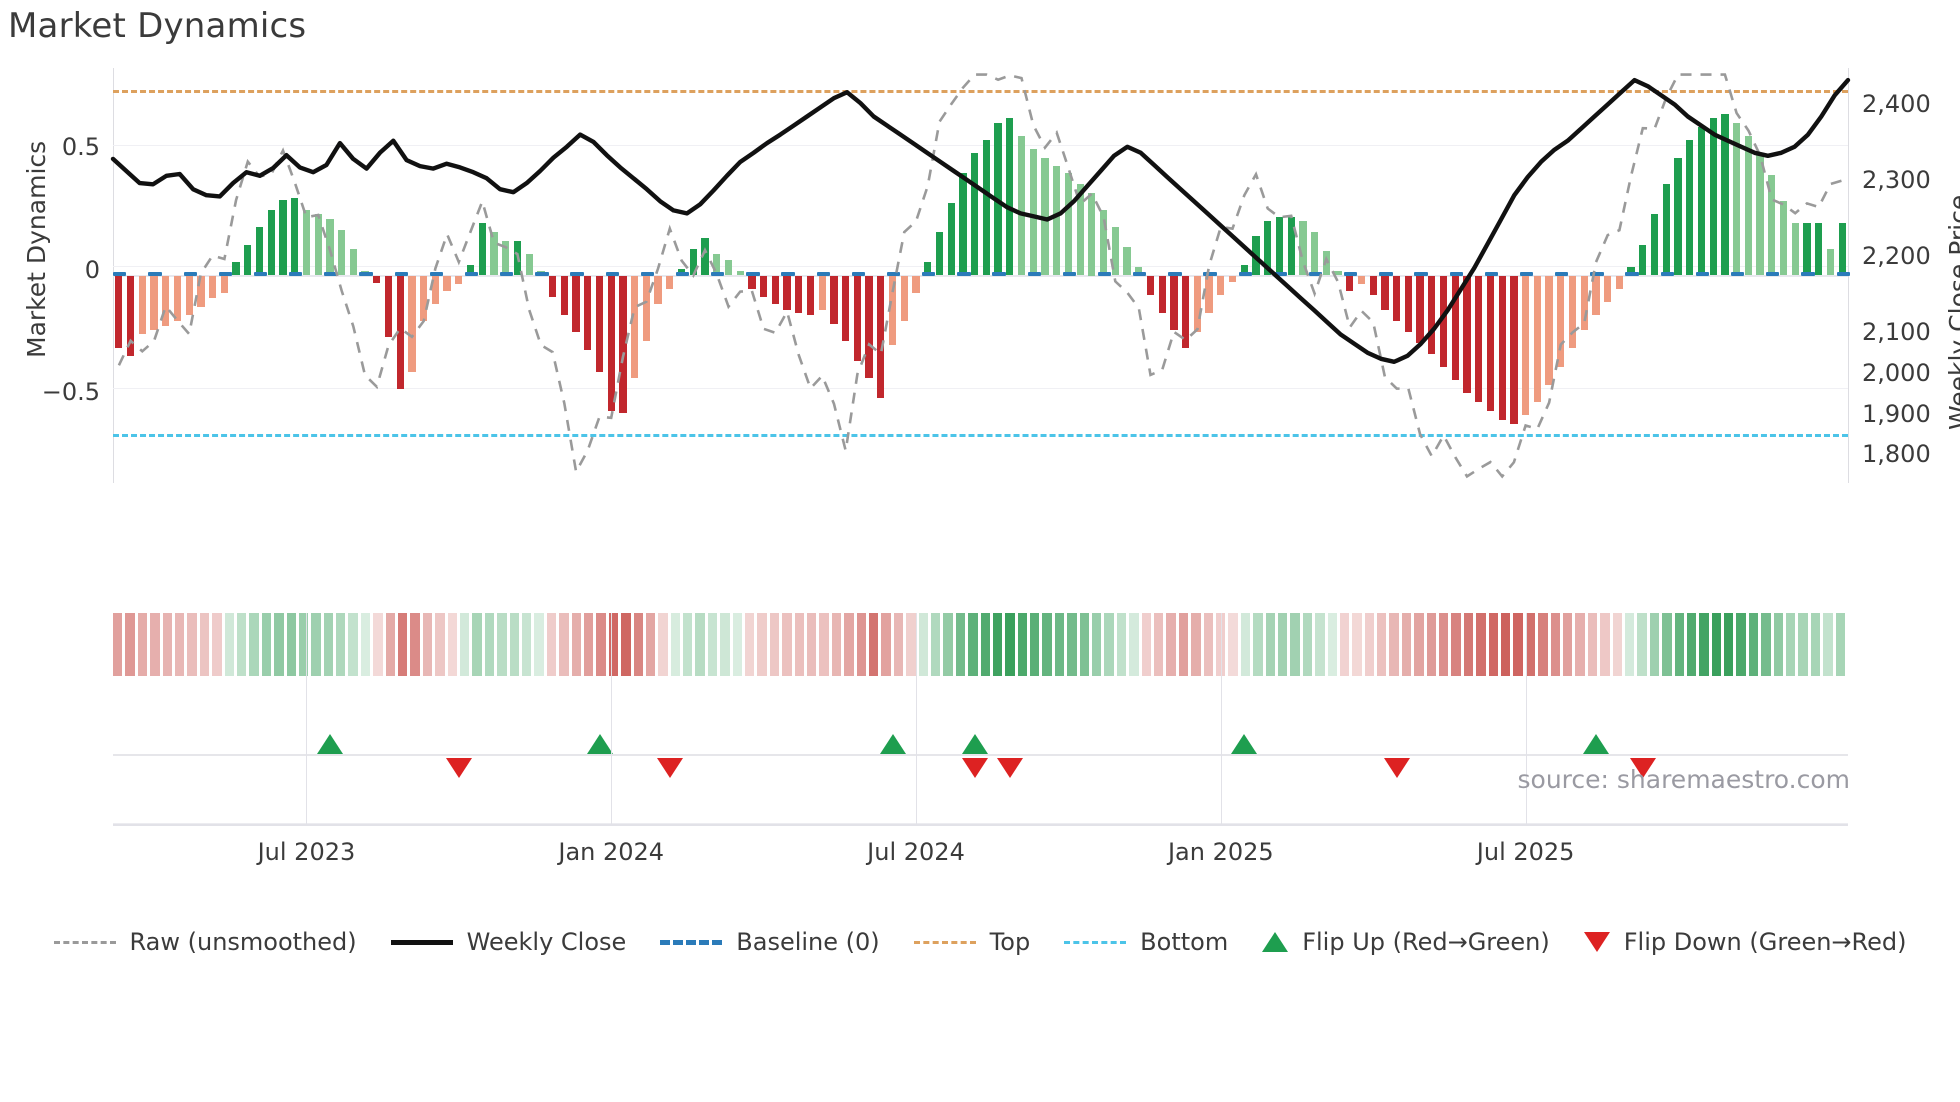 The image size is (1960, 1102). Describe the element at coordinates (1525, 852) in the screenshot. I see `x-tick-label: Jul 2025` at that location.